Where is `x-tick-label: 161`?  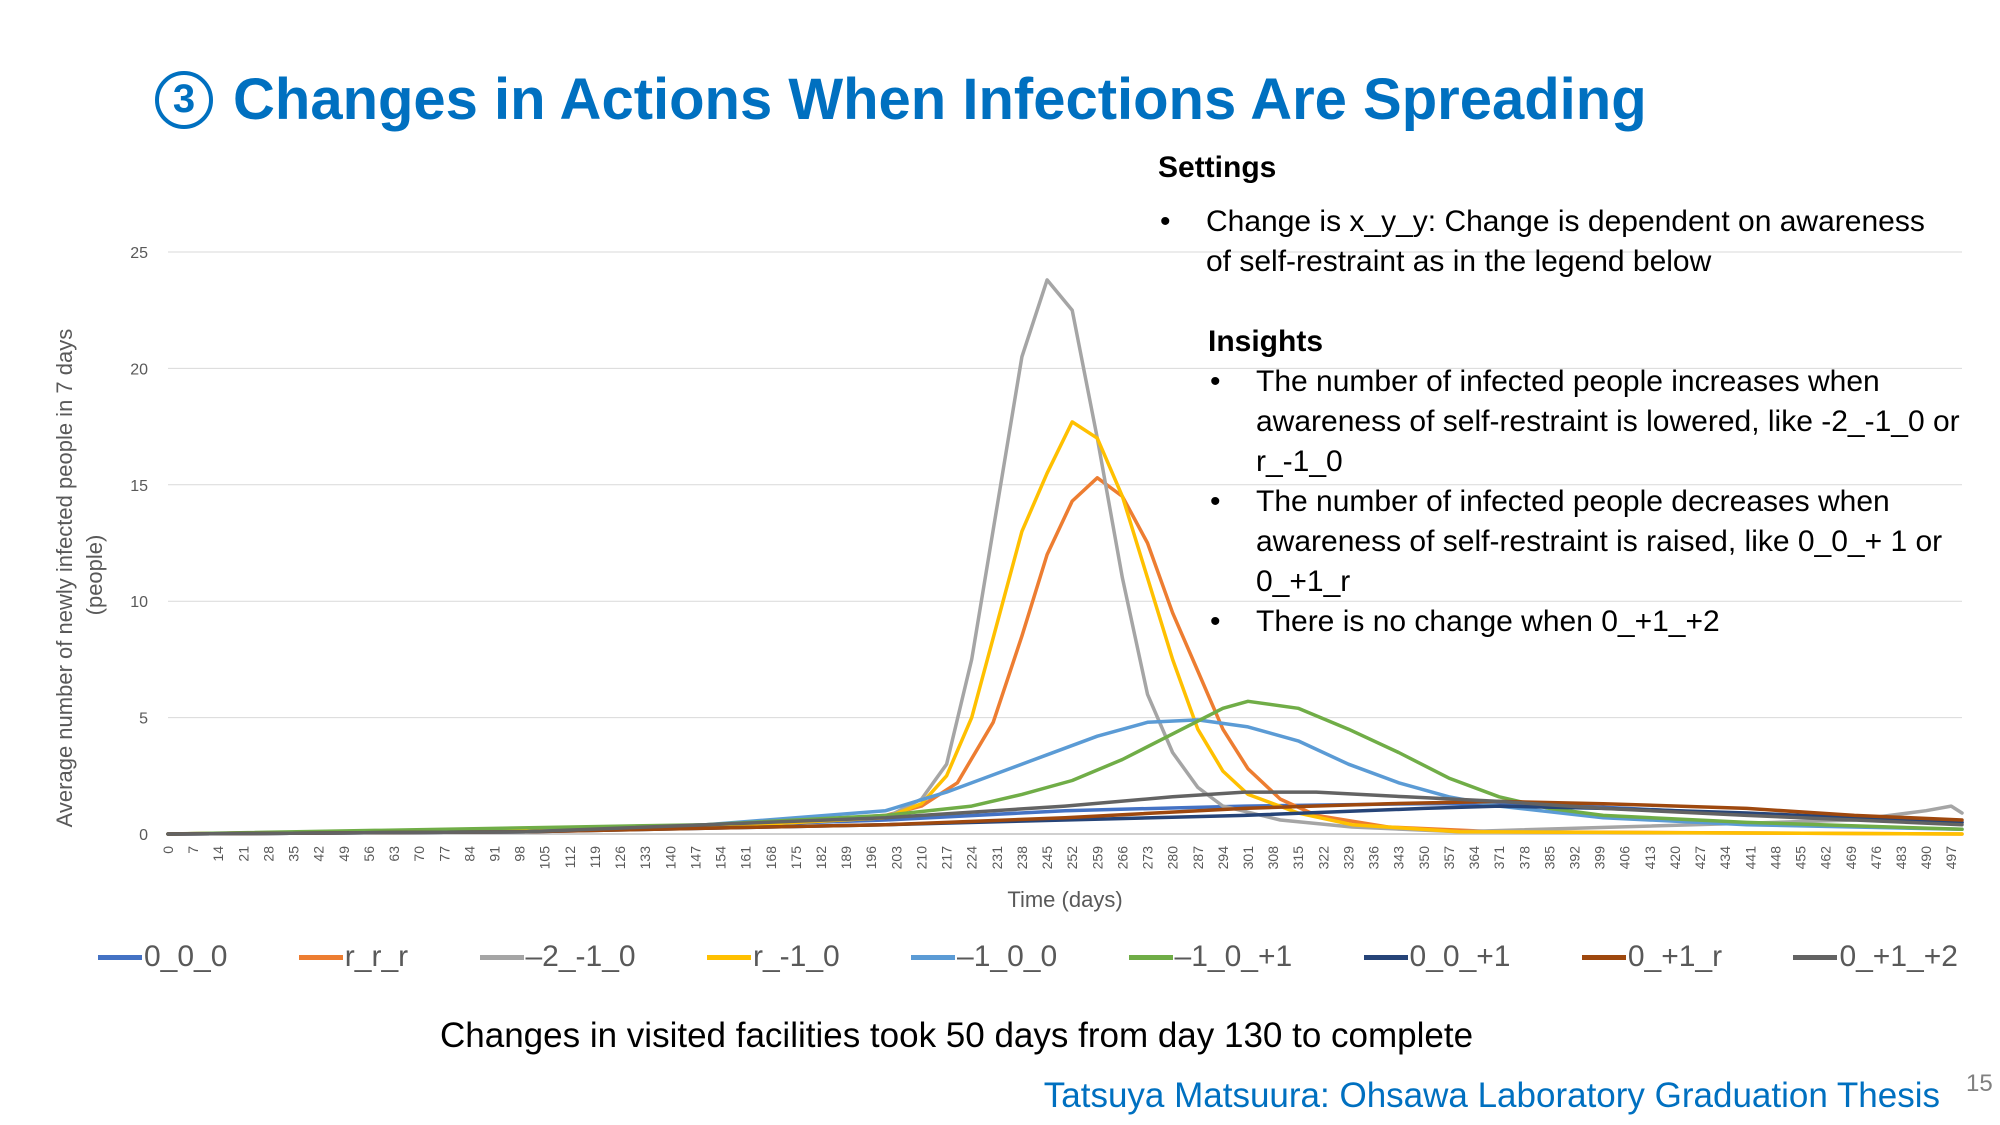 x-tick-label: 161 is located at coordinates (746, 858).